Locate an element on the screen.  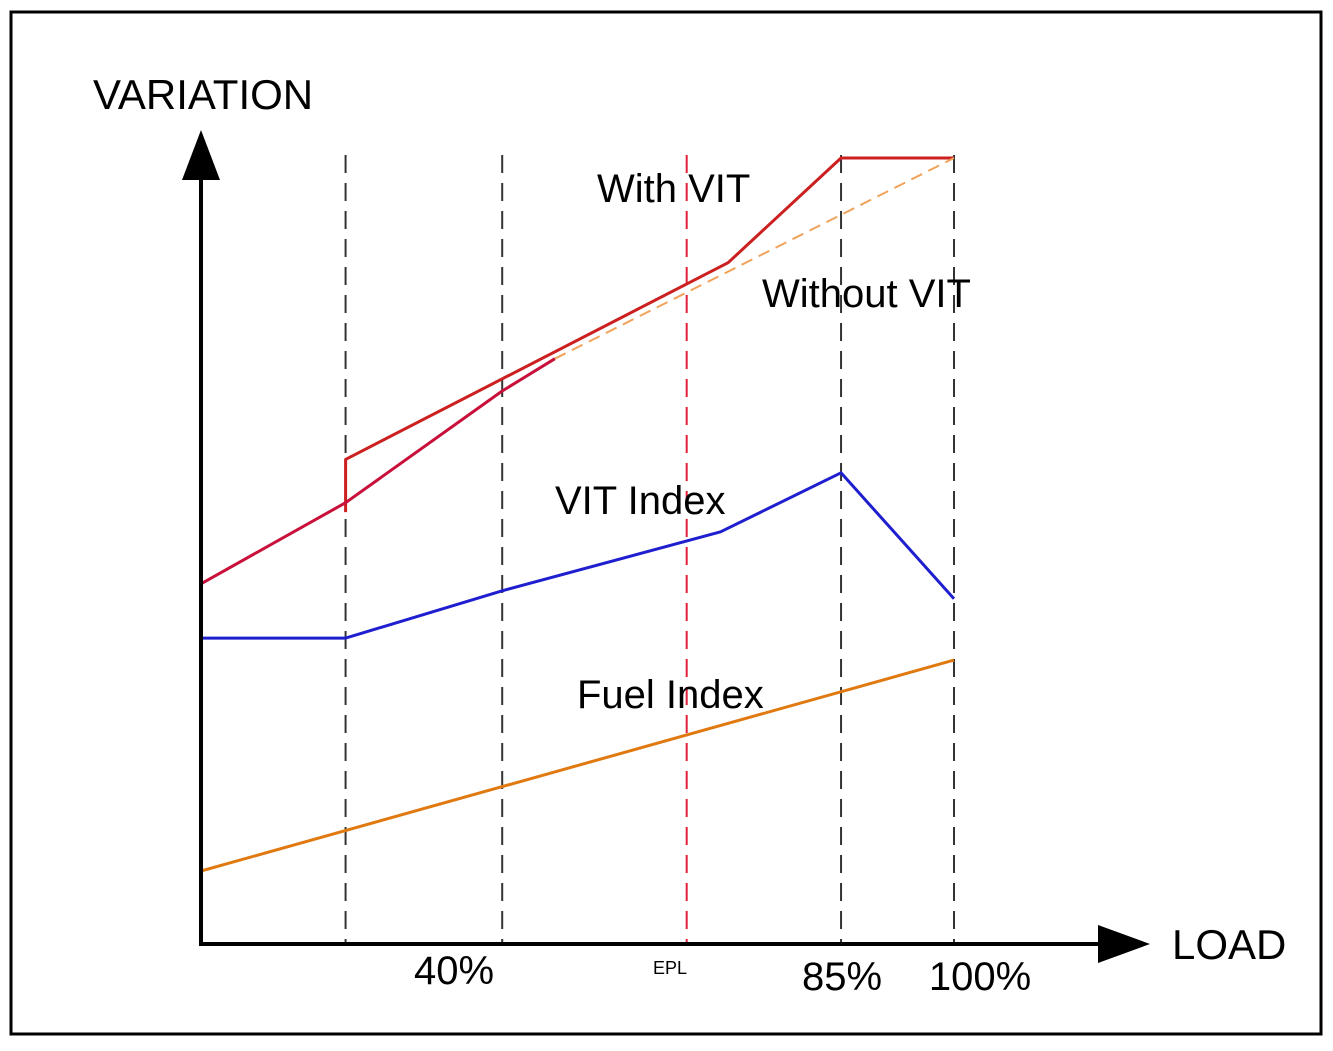
tick-label-85: 85% is located at coordinates (842, 977).